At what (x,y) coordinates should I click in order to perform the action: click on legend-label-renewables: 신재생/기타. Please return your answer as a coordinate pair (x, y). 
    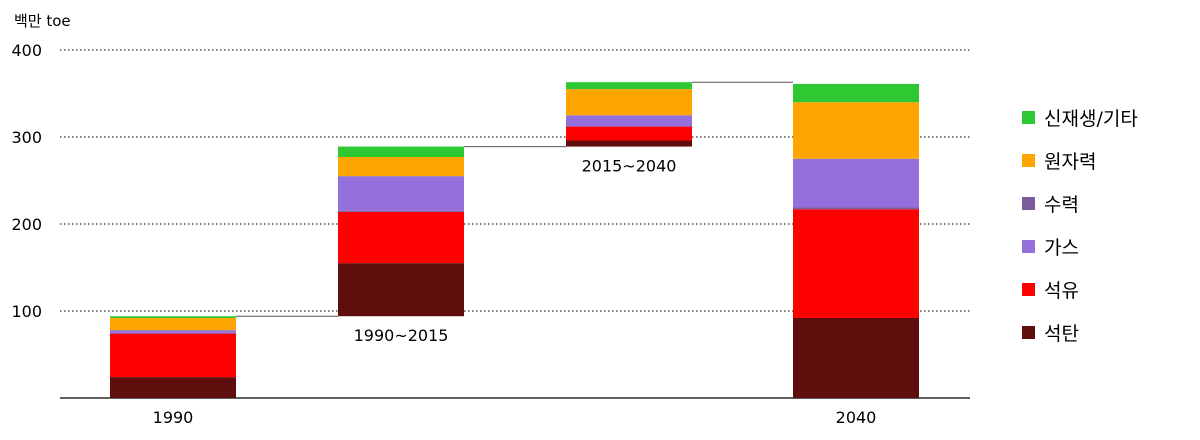
    Looking at the image, I should click on (1091, 119).